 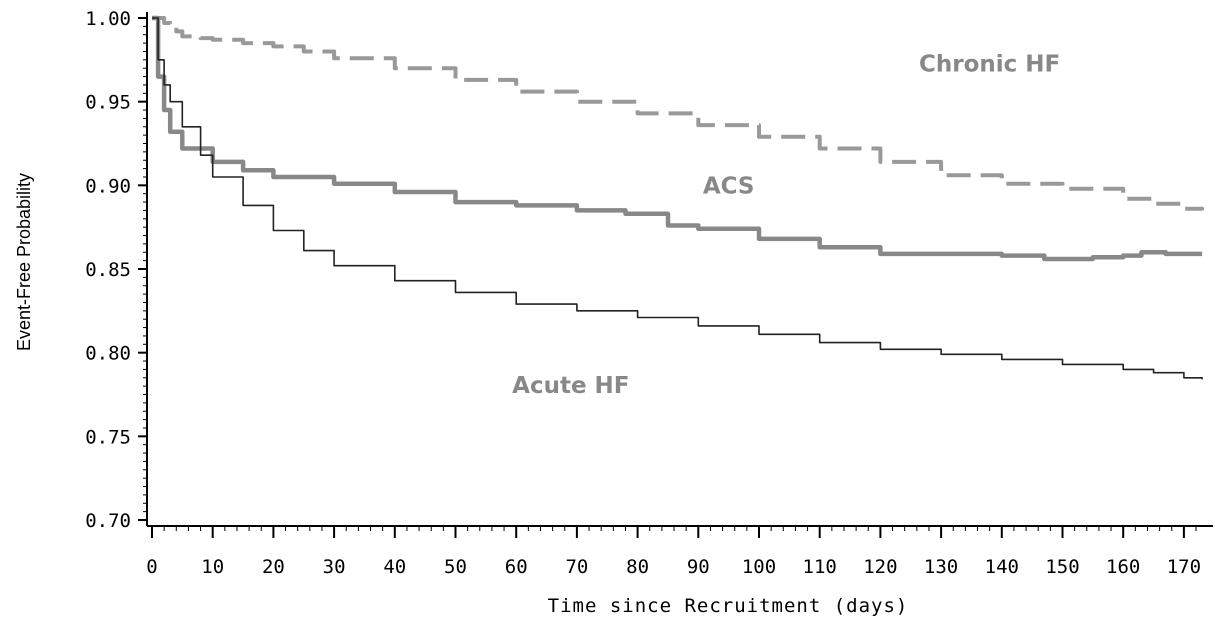 I want to click on y-axis-title: Event-Free Probability, so click(x=24, y=262).